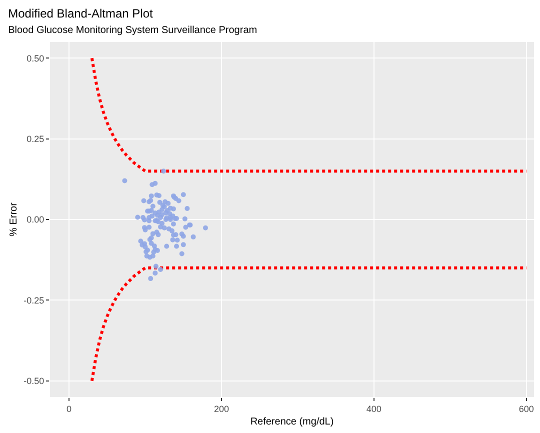 The height and width of the screenshot is (433, 540). Describe the element at coordinates (35, 139) in the screenshot. I see `y-tick-label: 0.25` at that location.